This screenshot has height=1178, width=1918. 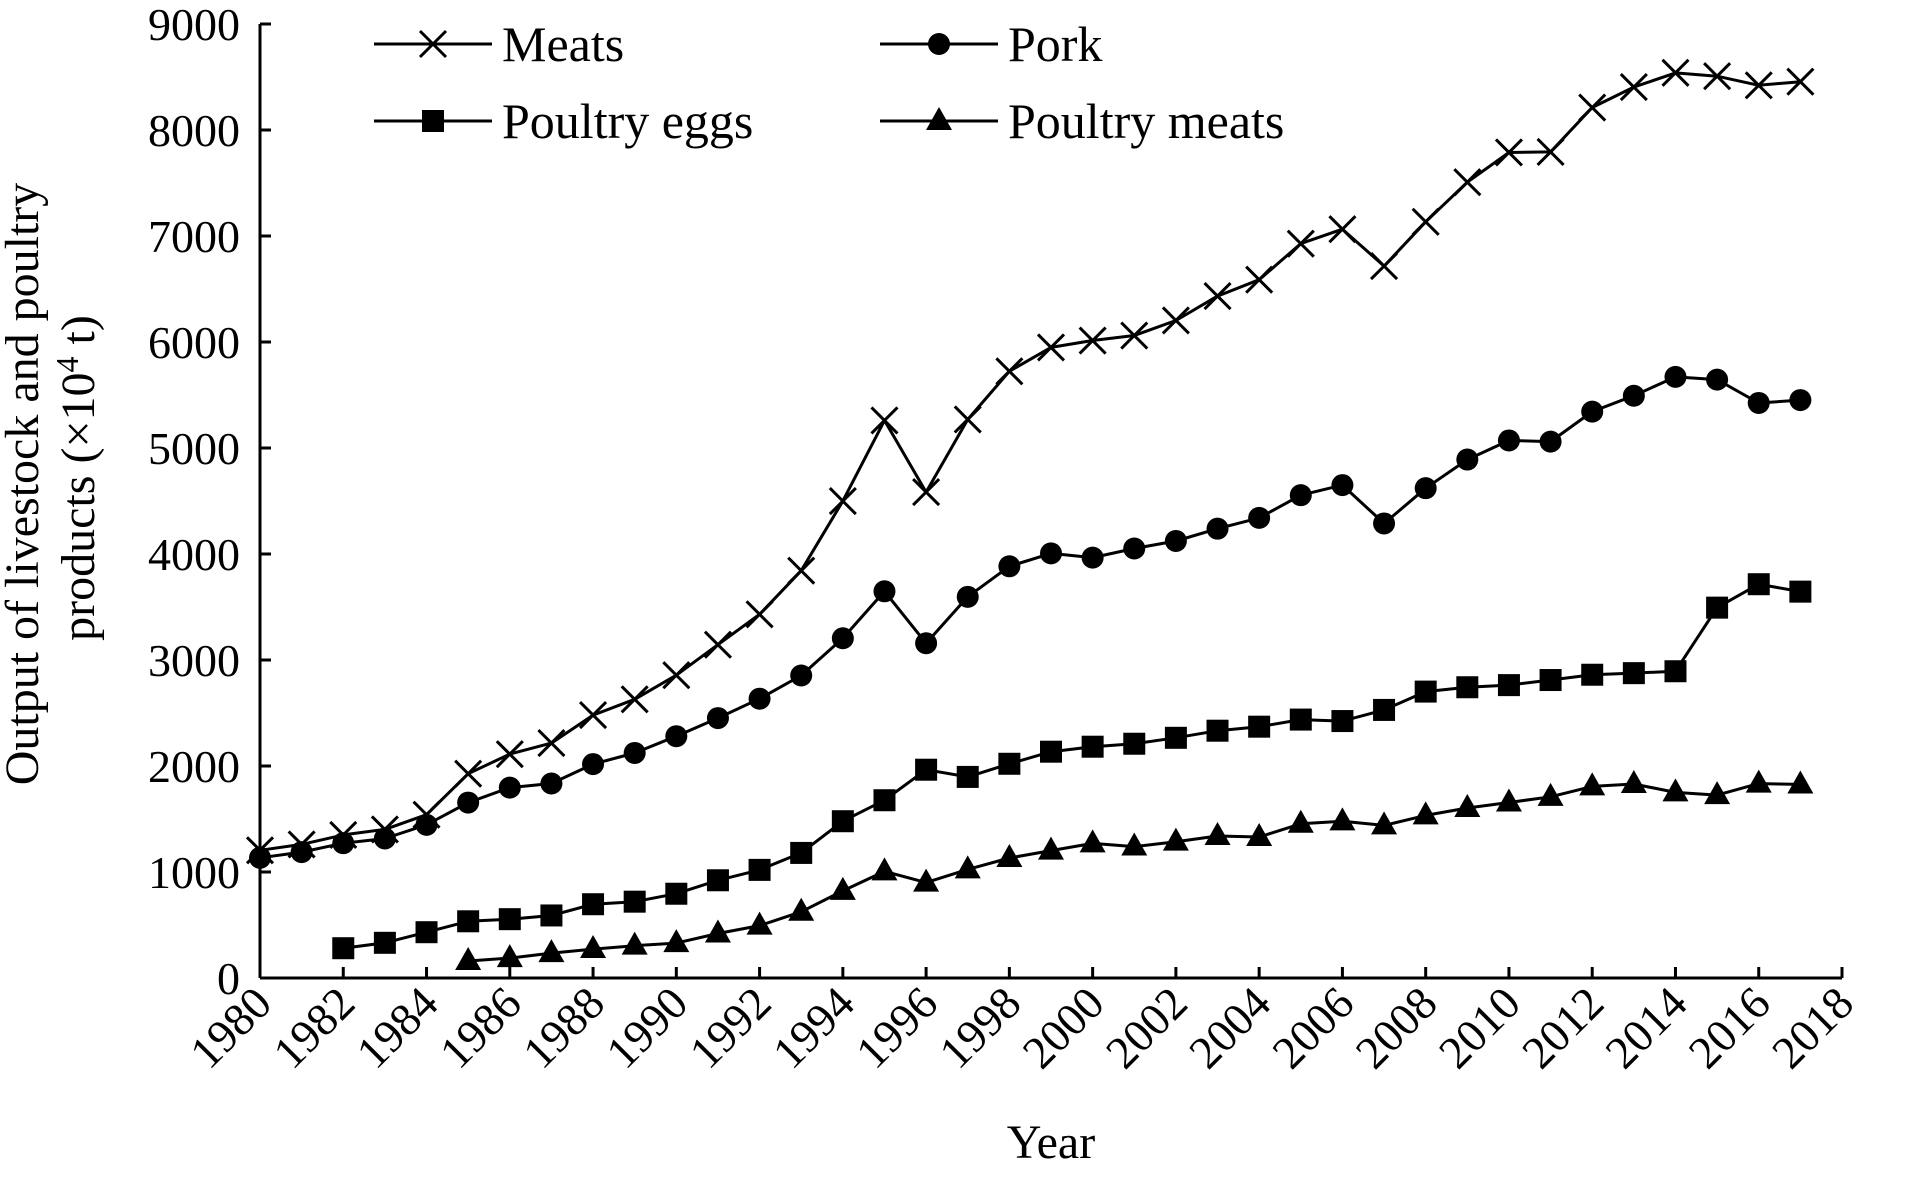 What do you see at coordinates (194, 448) in the screenshot?
I see `y-tick-label: 5000` at bounding box center [194, 448].